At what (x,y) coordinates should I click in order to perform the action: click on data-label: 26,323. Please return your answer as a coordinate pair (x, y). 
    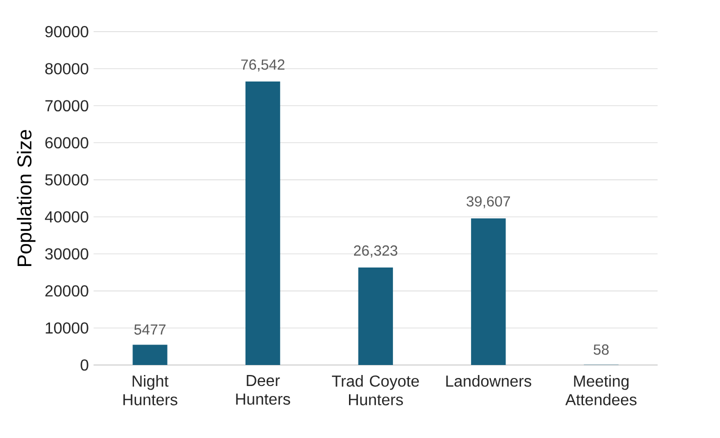
    Looking at the image, I should click on (376, 251).